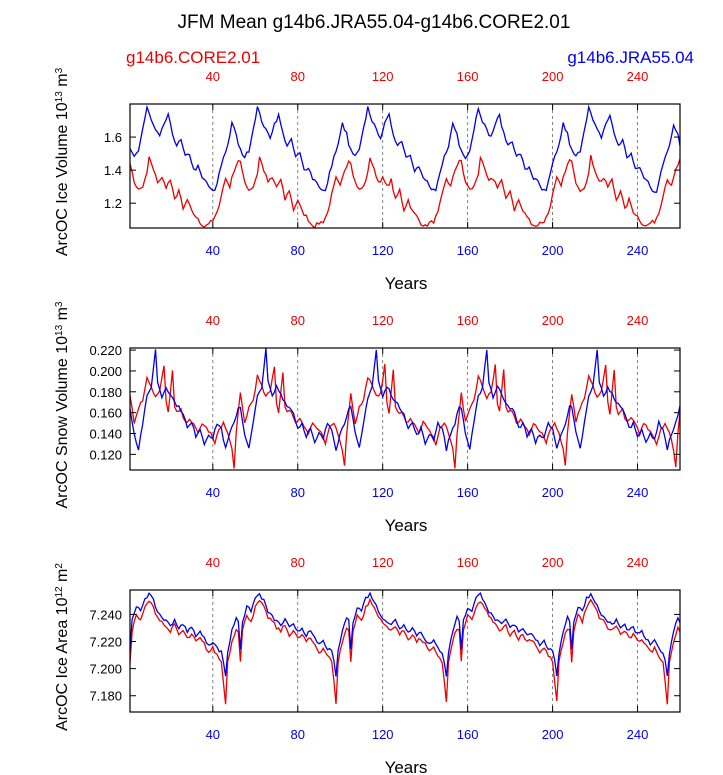 Image resolution: width=723 pixels, height=775 pixels. I want to click on ytick-label: 0.180, so click(105, 392).